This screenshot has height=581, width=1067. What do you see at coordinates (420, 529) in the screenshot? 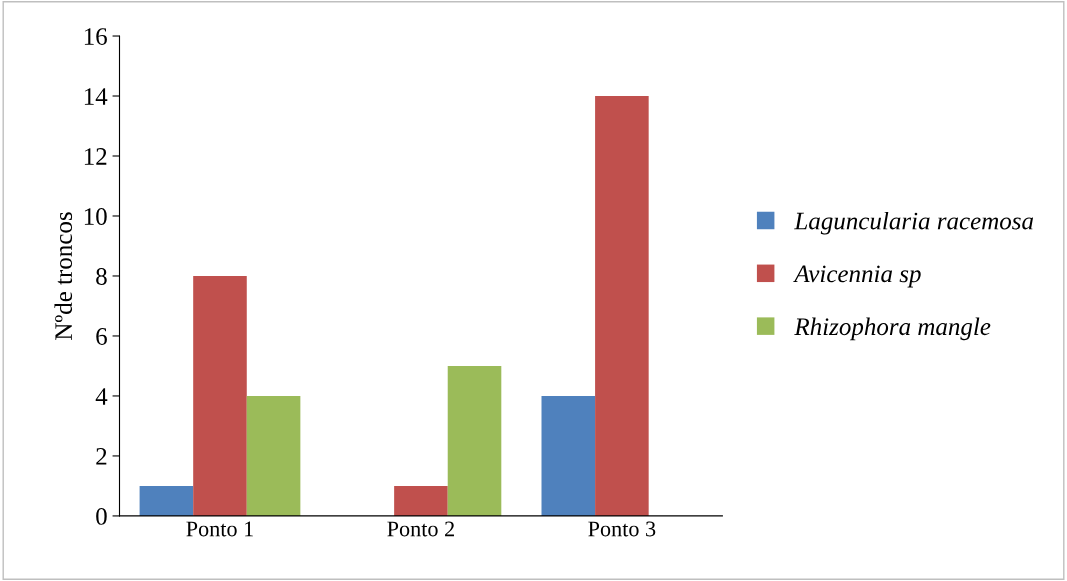
I see `x-tick-label: Ponto 2` at bounding box center [420, 529].